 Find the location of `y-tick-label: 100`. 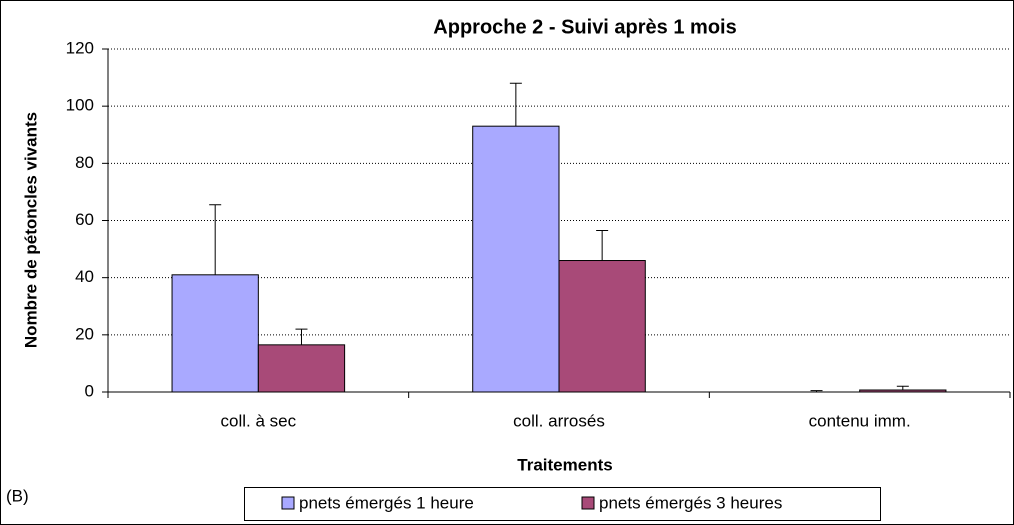

y-tick-label: 100 is located at coordinates (80, 105).